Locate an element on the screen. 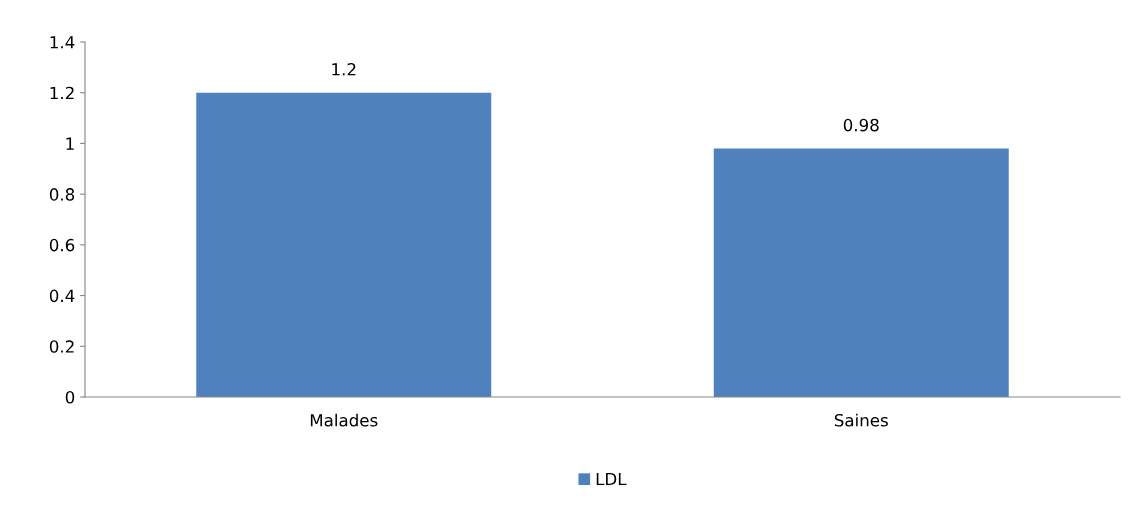 This screenshot has width=1135, height=514. y-tick-label: 0.6 is located at coordinates (62, 245).